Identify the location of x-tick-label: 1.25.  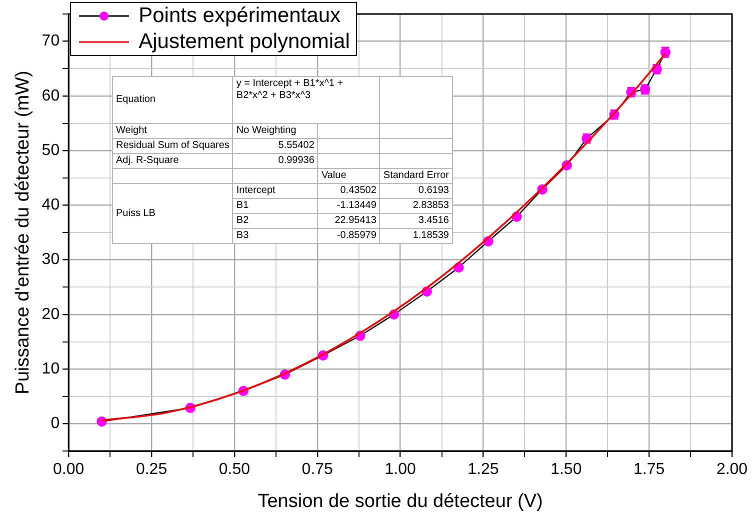
(483, 469).